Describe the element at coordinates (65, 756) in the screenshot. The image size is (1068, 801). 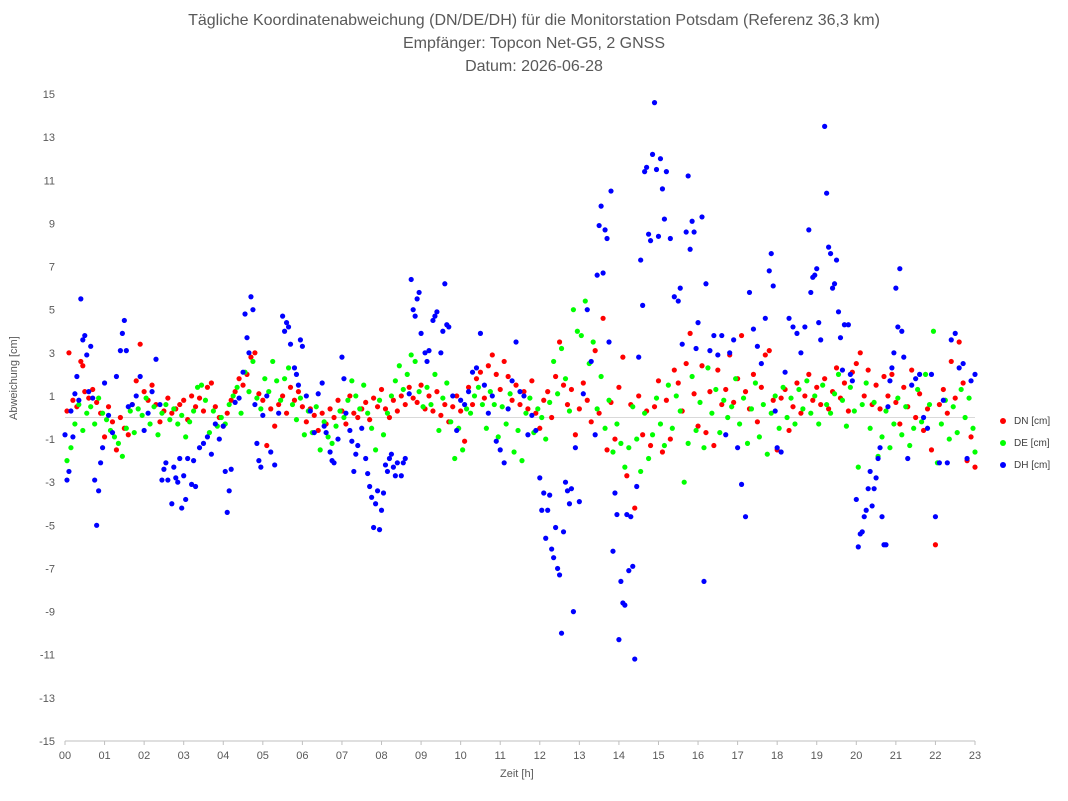
I see `x-tick-label: 00` at that location.